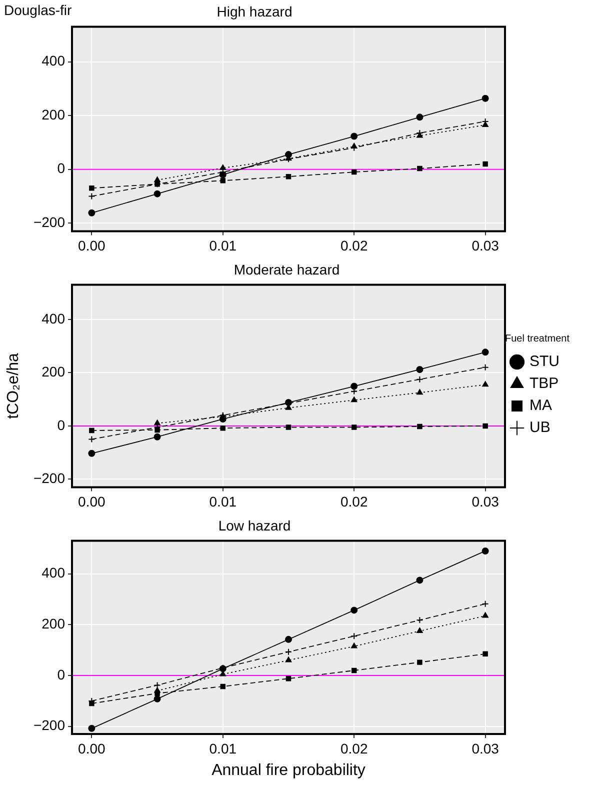 This screenshot has width=613, height=796. What do you see at coordinates (38, 10) in the screenshot?
I see `text: Douglas-fir` at bounding box center [38, 10].